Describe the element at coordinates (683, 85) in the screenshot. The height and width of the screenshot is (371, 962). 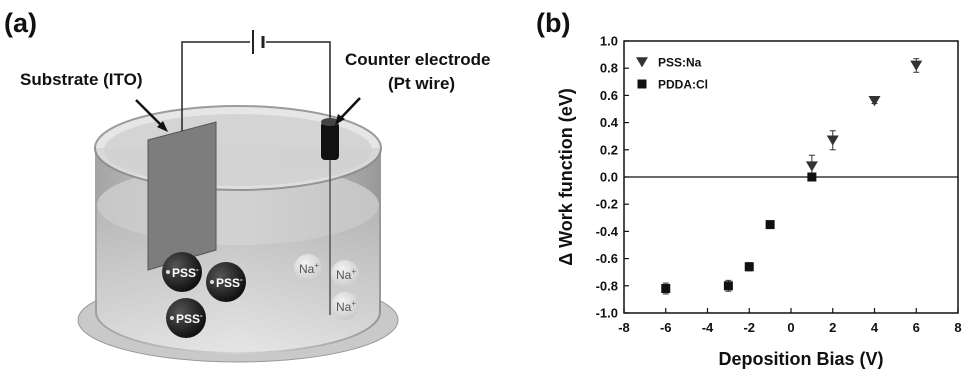
I see `legend-label: PDDA:Cl` at that location.